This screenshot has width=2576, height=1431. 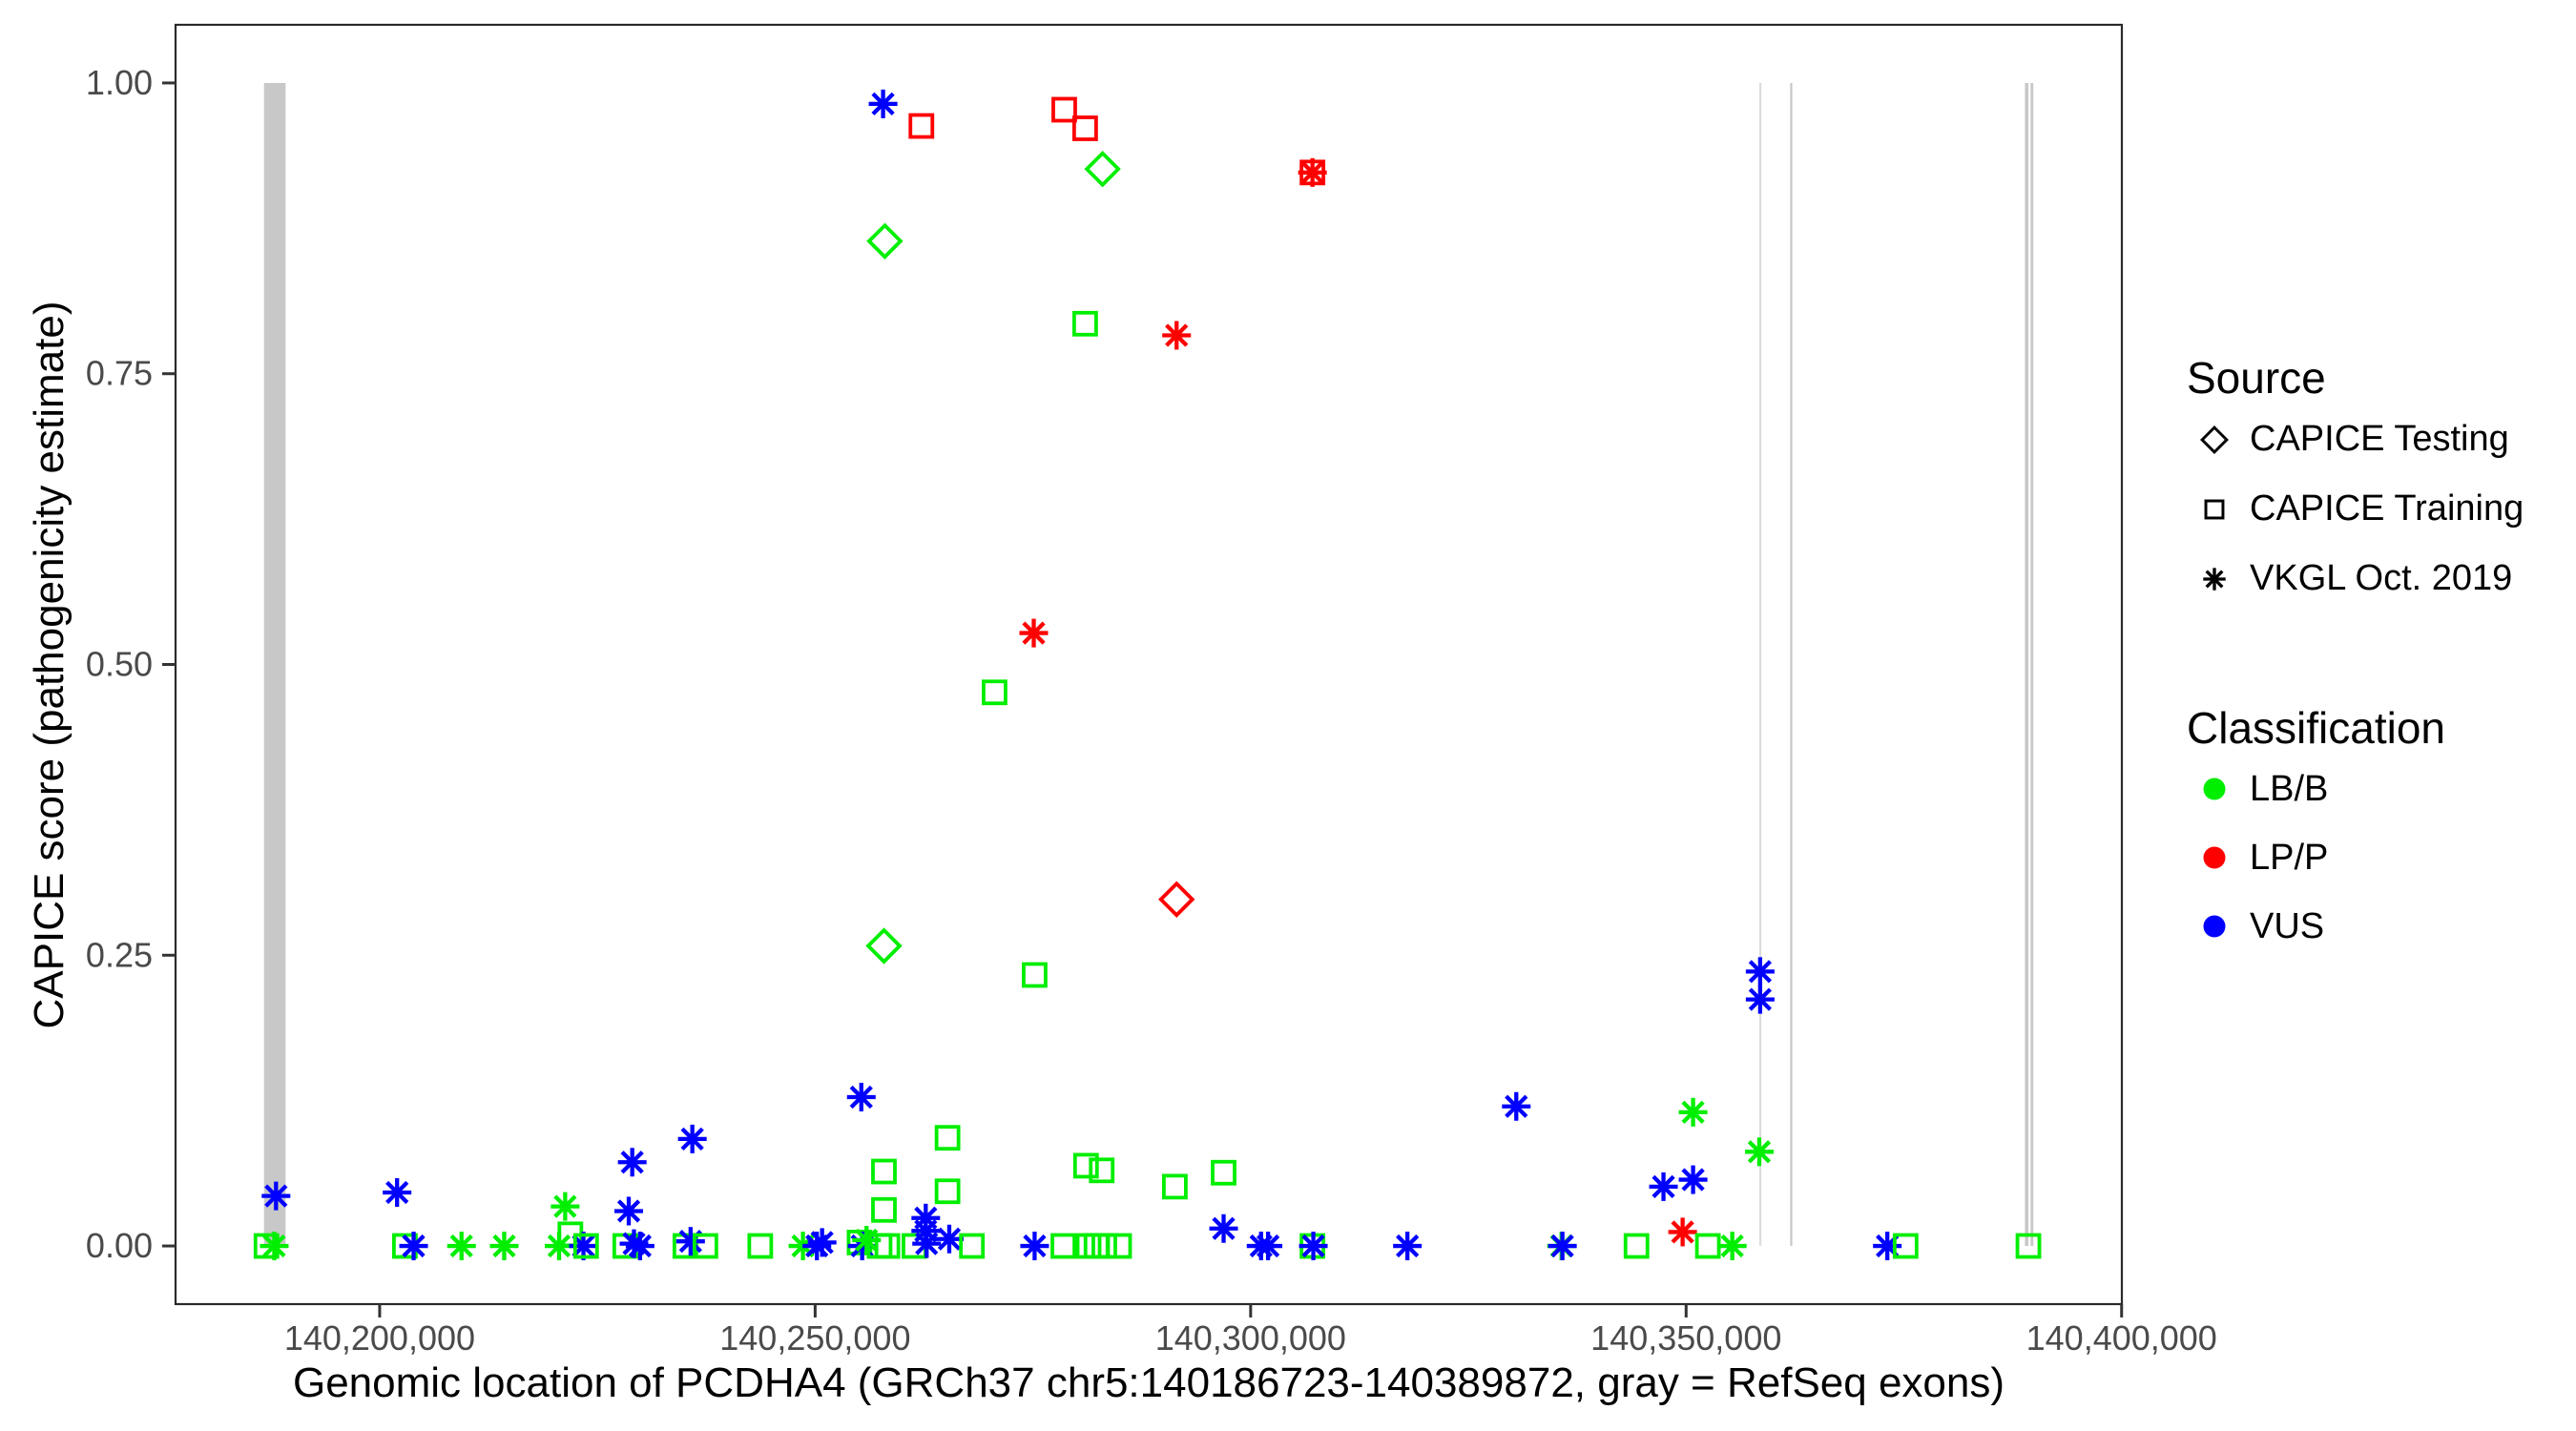 What do you see at coordinates (119, 954) in the screenshot?
I see `y-axis-tick-label: 0.25` at bounding box center [119, 954].